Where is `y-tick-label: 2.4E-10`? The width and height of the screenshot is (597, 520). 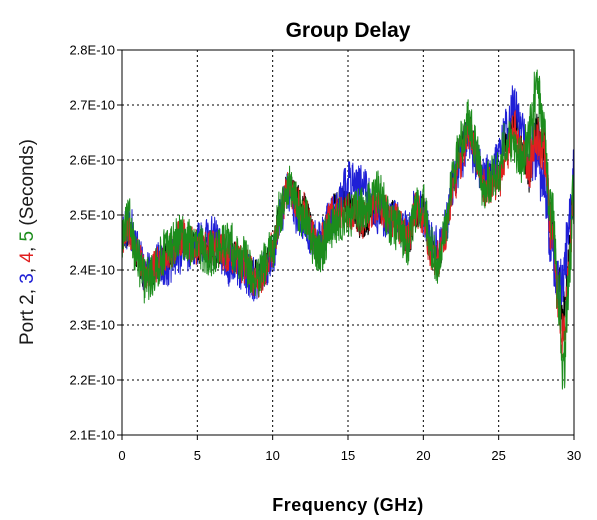
y-tick-label: 2.4E-10 is located at coordinates (92, 270).